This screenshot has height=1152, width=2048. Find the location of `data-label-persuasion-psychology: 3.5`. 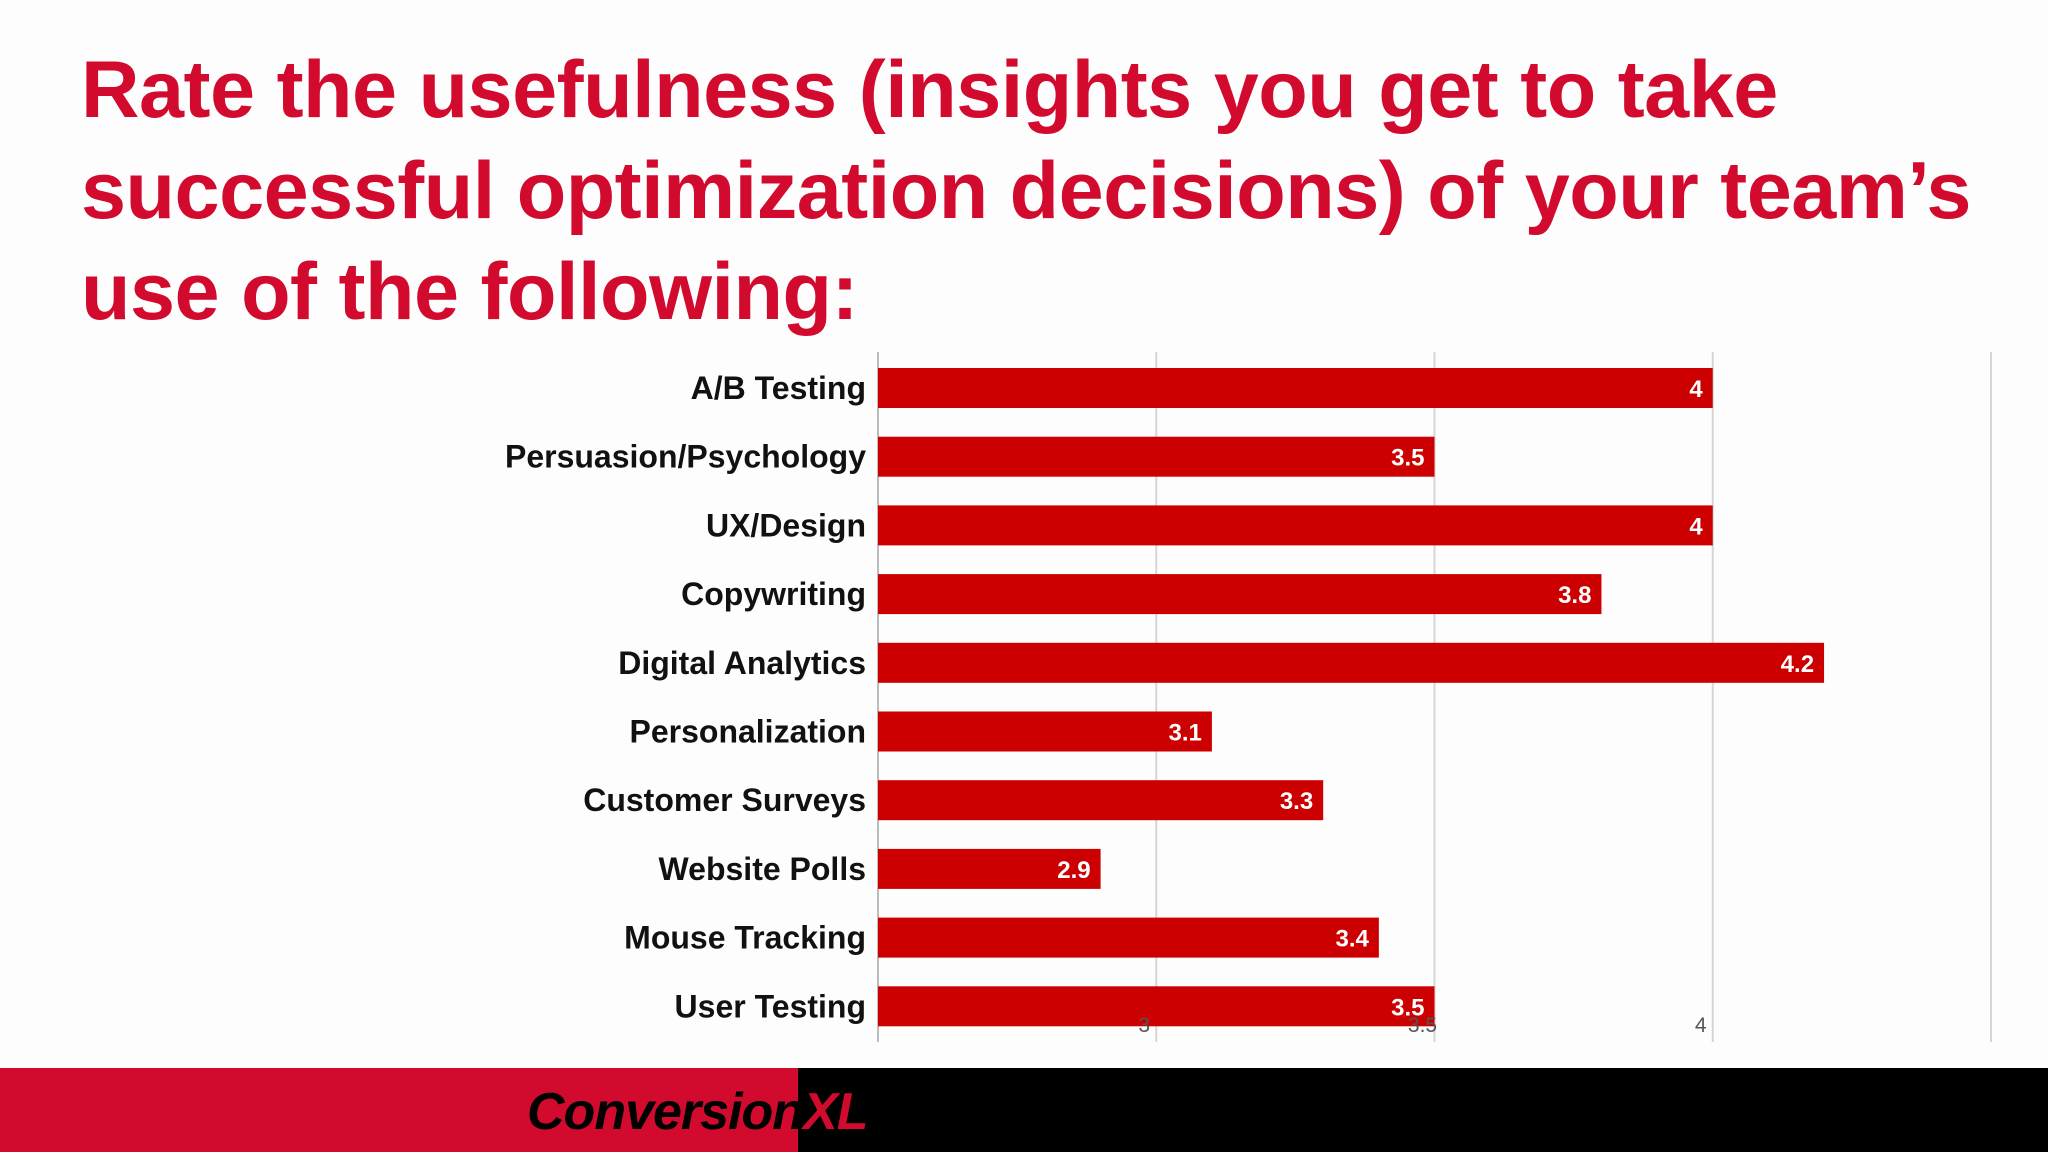

data-label-persuasion-psychology: 3.5 is located at coordinates (1407, 458).